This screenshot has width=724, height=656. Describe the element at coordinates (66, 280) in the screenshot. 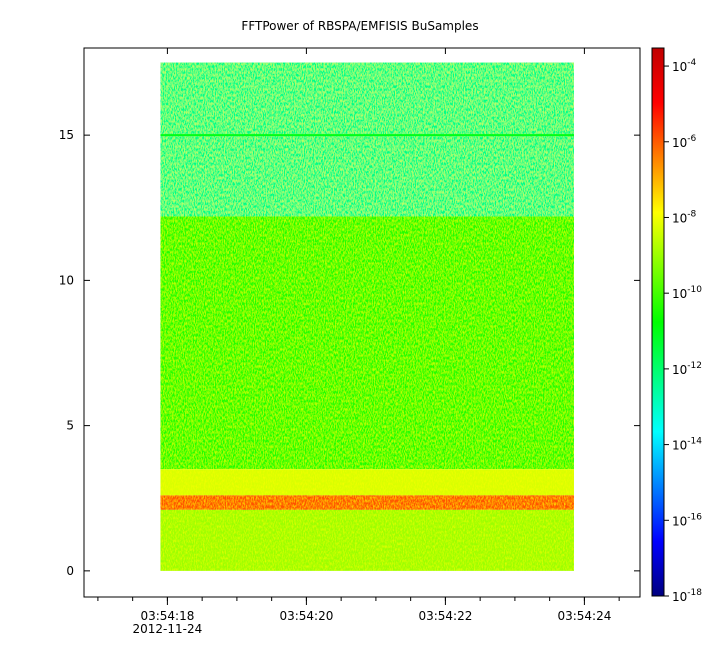

I see `y-tick-label: 10` at that location.